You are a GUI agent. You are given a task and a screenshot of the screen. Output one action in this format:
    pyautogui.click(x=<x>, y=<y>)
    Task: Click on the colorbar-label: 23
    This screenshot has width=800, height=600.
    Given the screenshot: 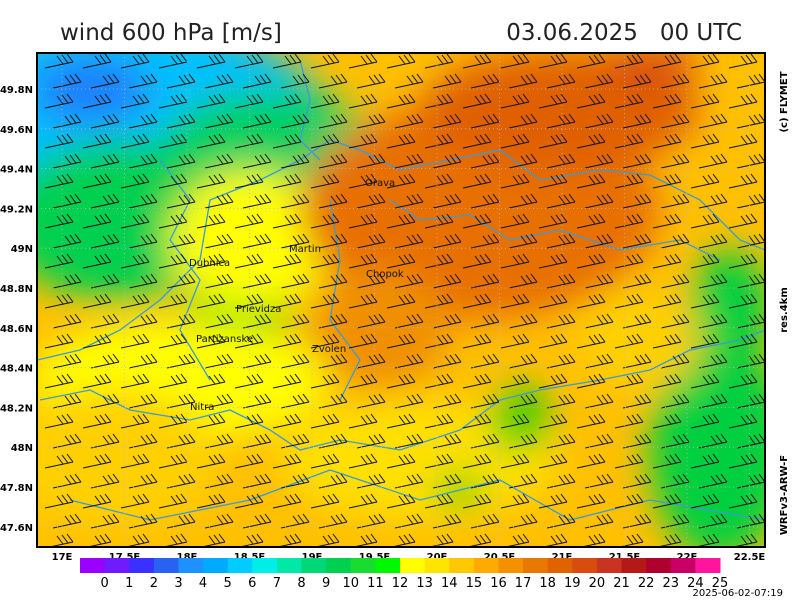 What is the action you would take?
    pyautogui.click(x=670, y=583)
    